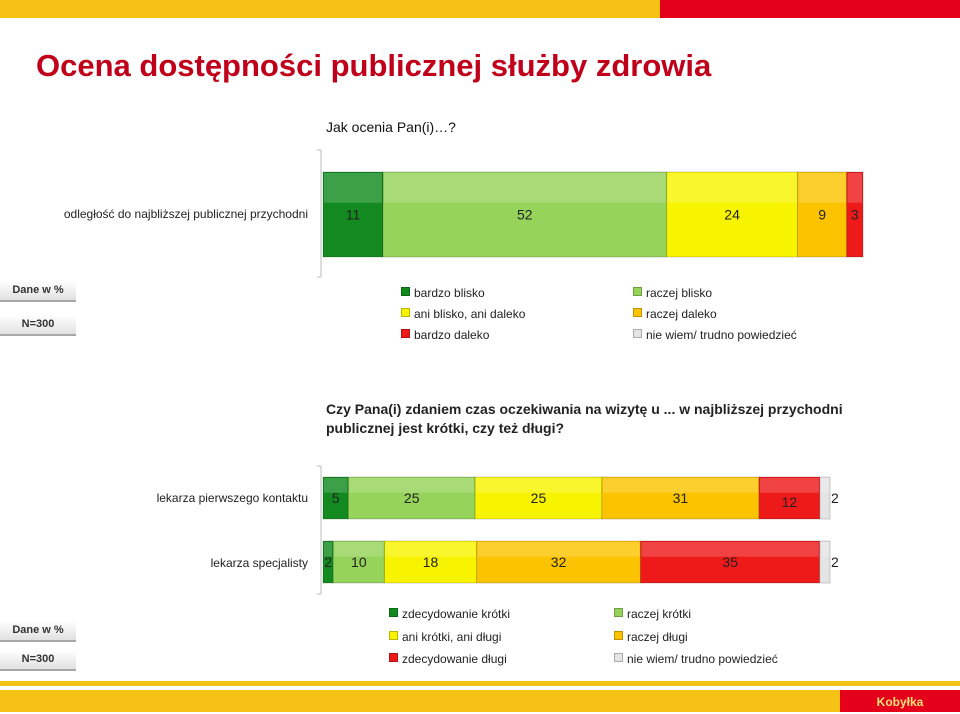  What do you see at coordinates (420, 701) in the screenshot?
I see `footer-yellow` at bounding box center [420, 701].